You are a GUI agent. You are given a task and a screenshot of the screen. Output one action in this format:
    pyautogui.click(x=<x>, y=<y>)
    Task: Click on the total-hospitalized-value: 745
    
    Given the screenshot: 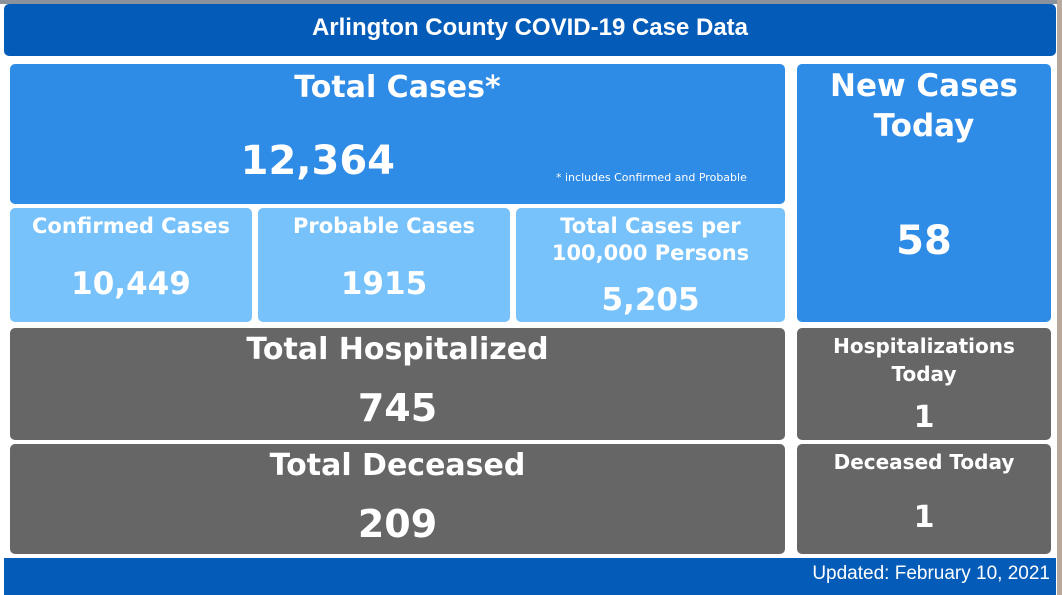 What is the action you would take?
    pyautogui.click(x=397, y=408)
    